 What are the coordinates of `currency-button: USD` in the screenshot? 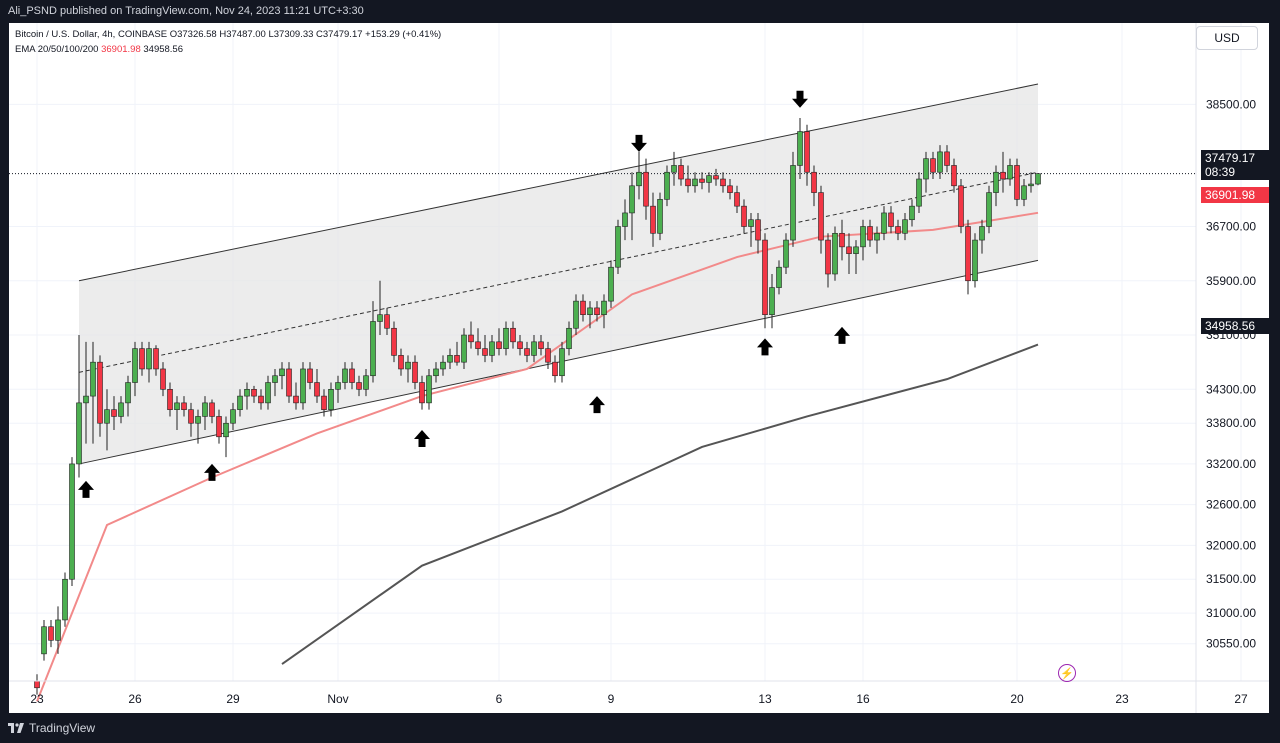 It's located at (1227, 38).